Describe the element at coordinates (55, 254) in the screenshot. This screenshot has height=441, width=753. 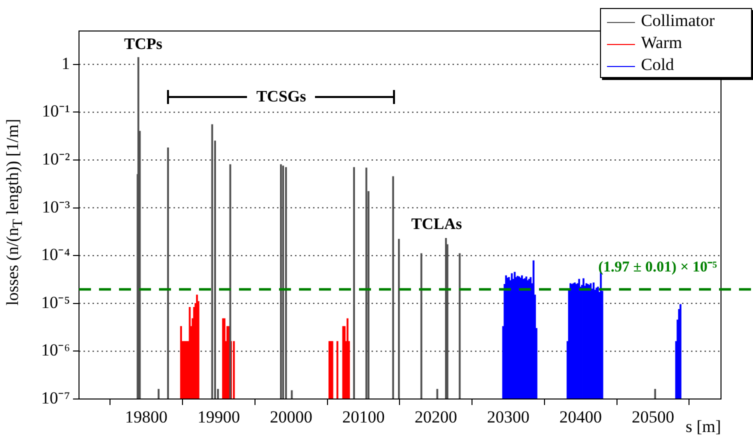
I see `y-tick-label: 10⁻⁴` at that location.